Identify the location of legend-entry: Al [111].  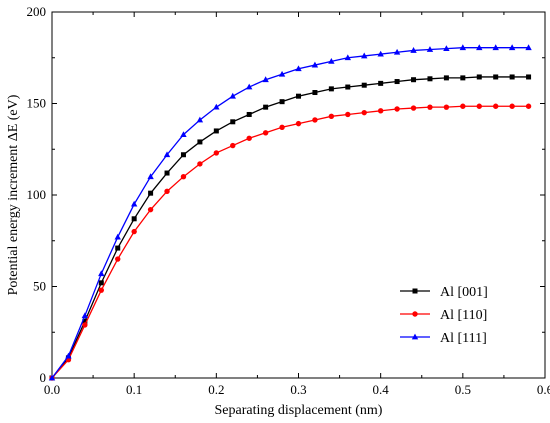
(443, 338).